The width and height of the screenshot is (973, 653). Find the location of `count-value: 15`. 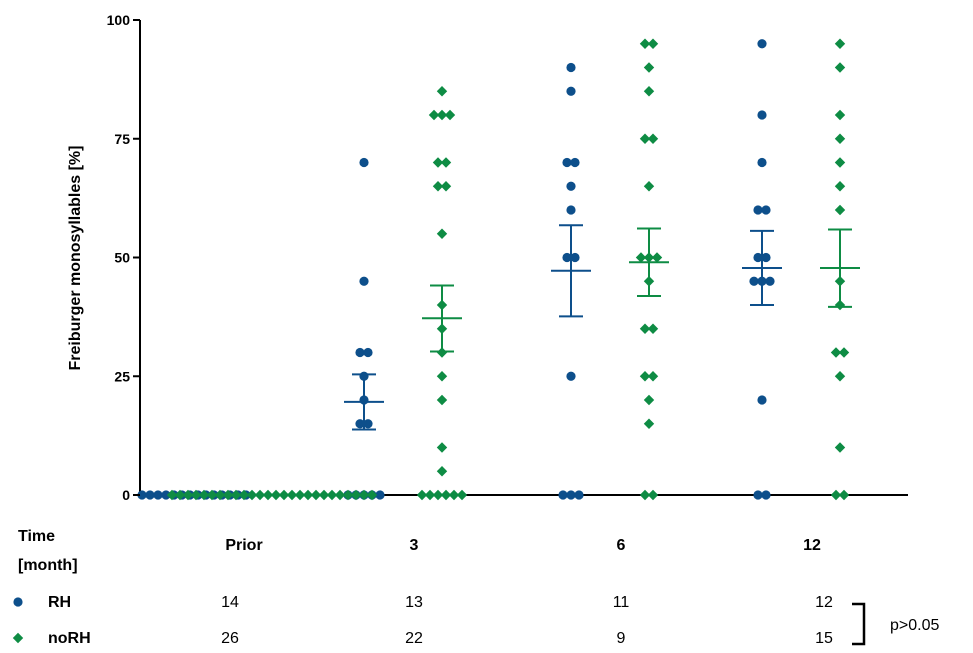

count-value: 15 is located at coordinates (824, 638).